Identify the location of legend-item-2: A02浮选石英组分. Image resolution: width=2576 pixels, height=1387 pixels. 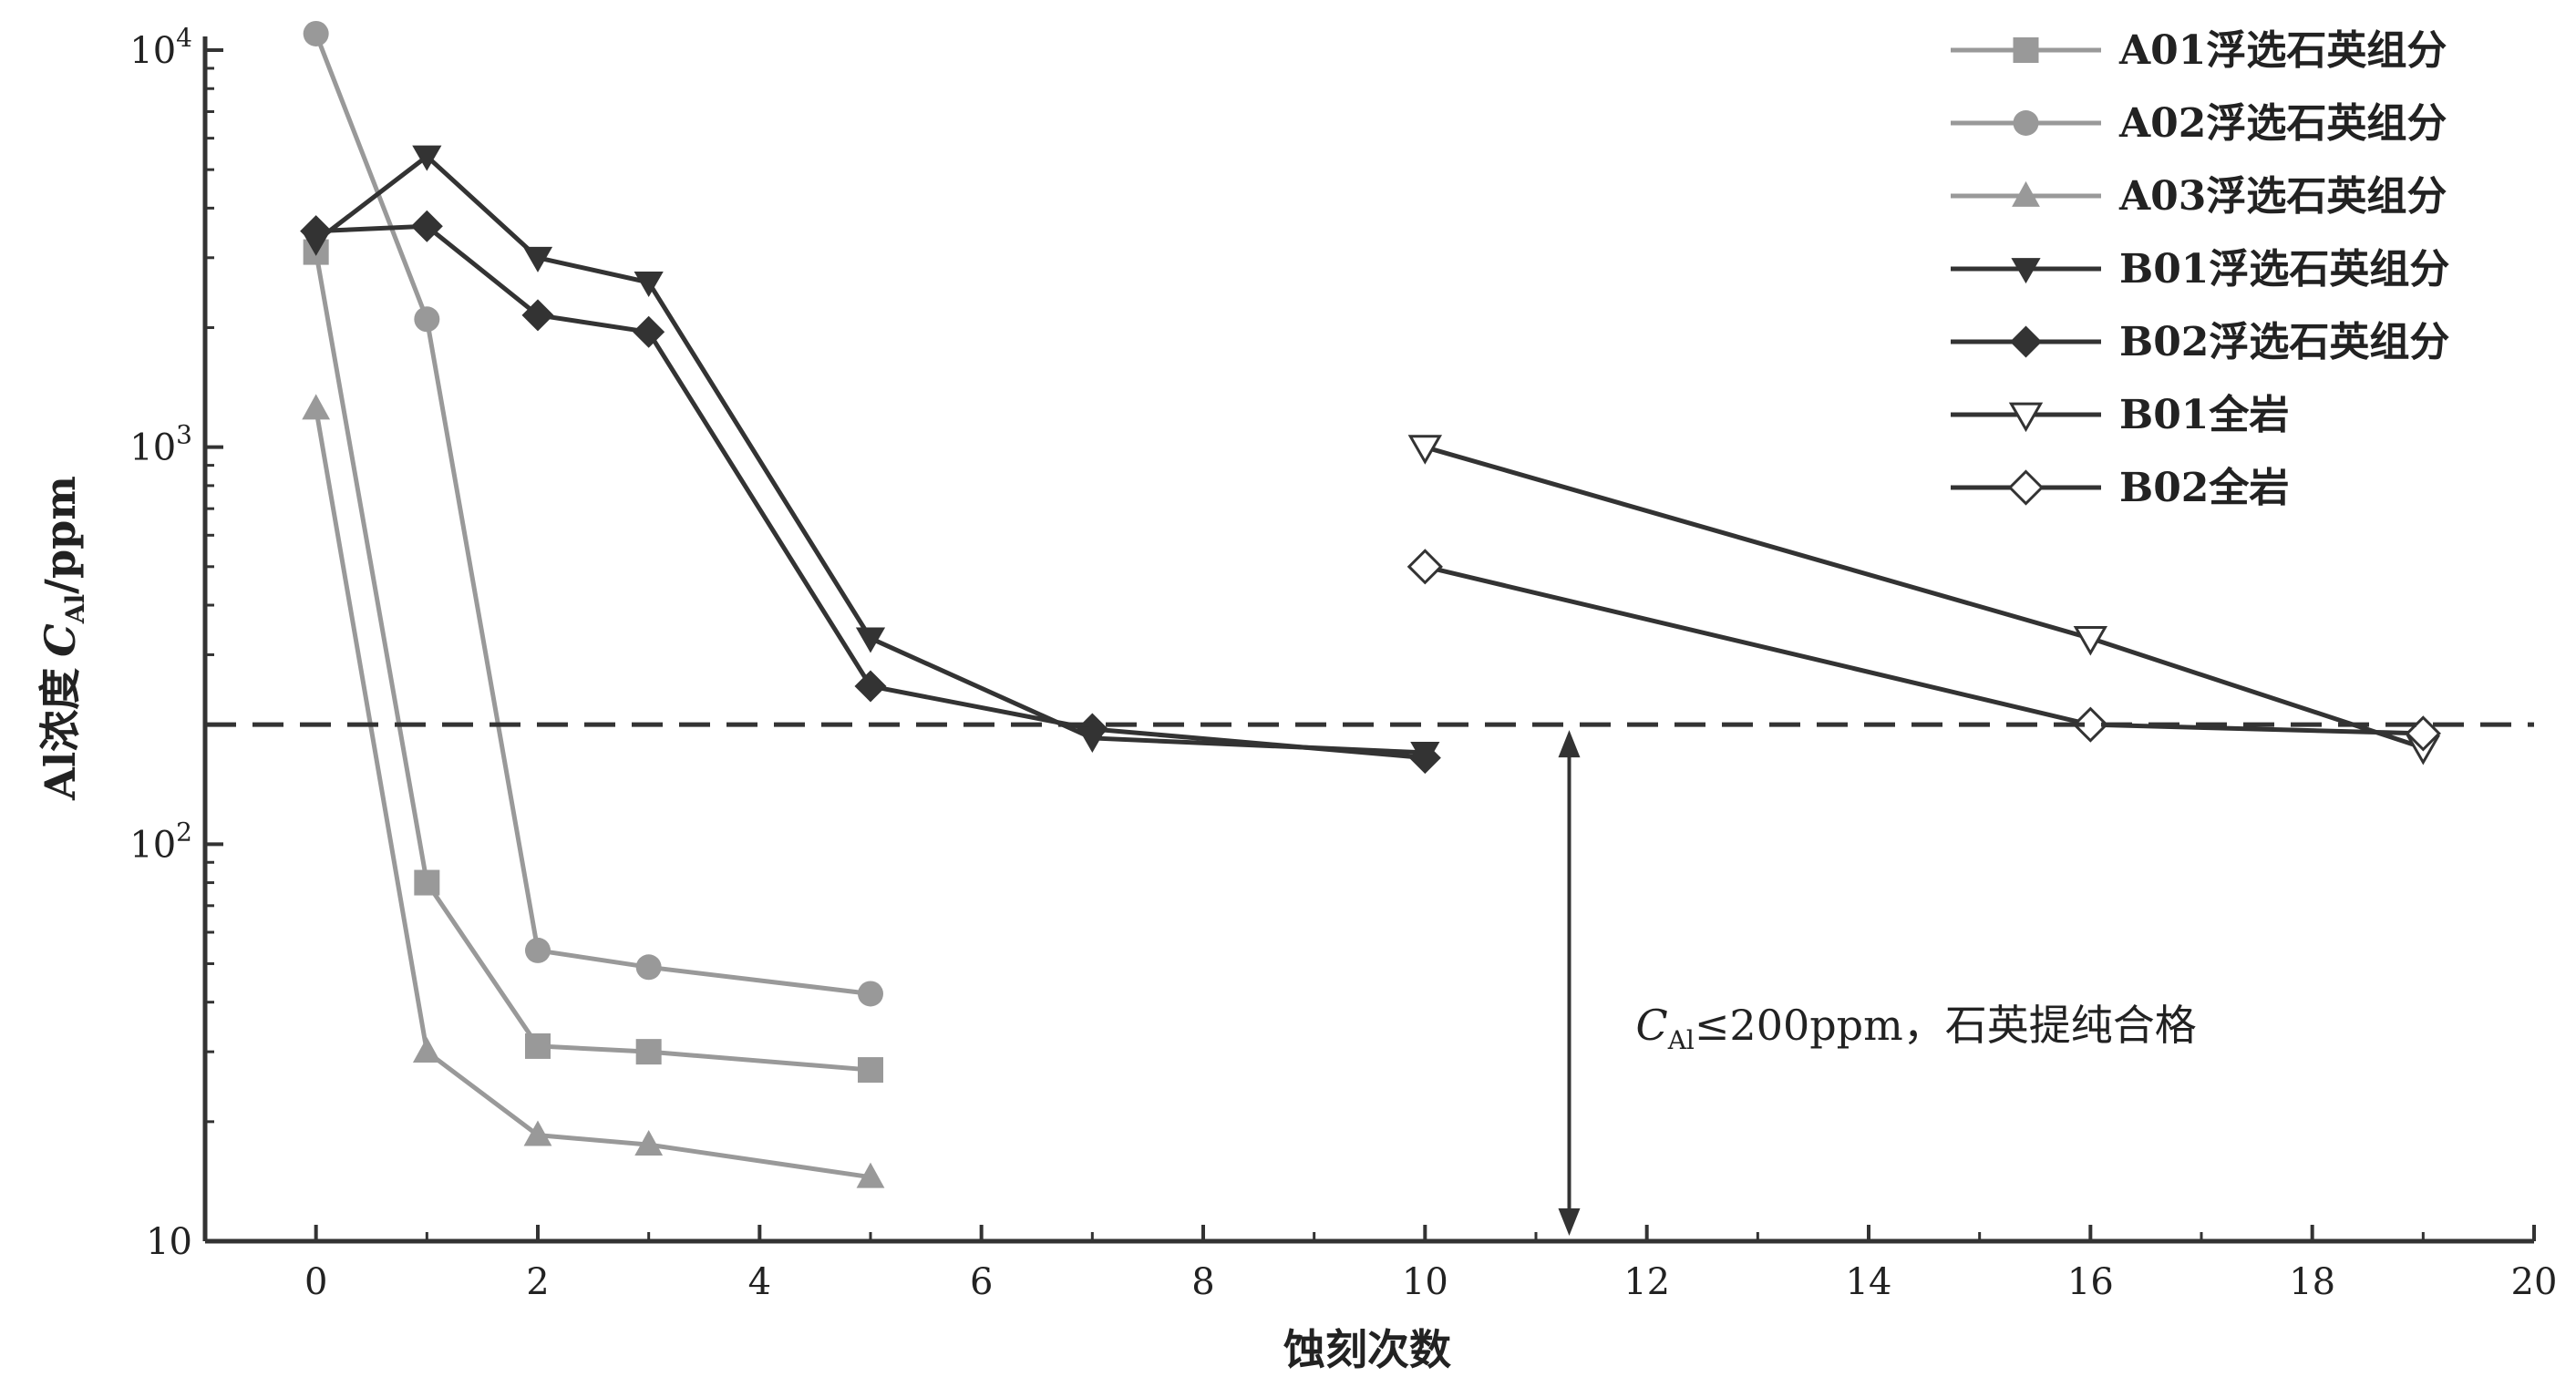
(2199, 124).